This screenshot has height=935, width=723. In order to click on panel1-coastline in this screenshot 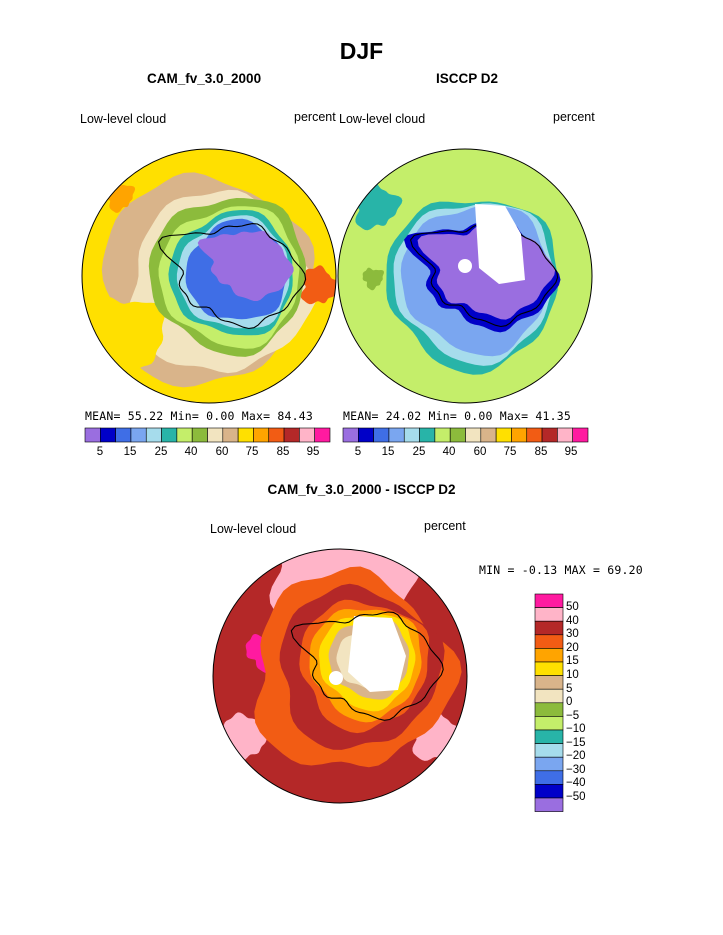, I will do `click(232, 276)`.